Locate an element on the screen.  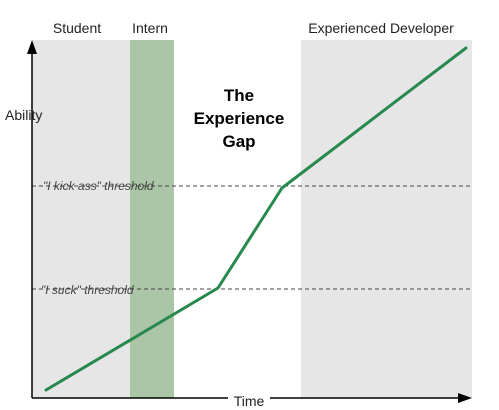
intern-phase-label: Intern is located at coordinates (150, 28).